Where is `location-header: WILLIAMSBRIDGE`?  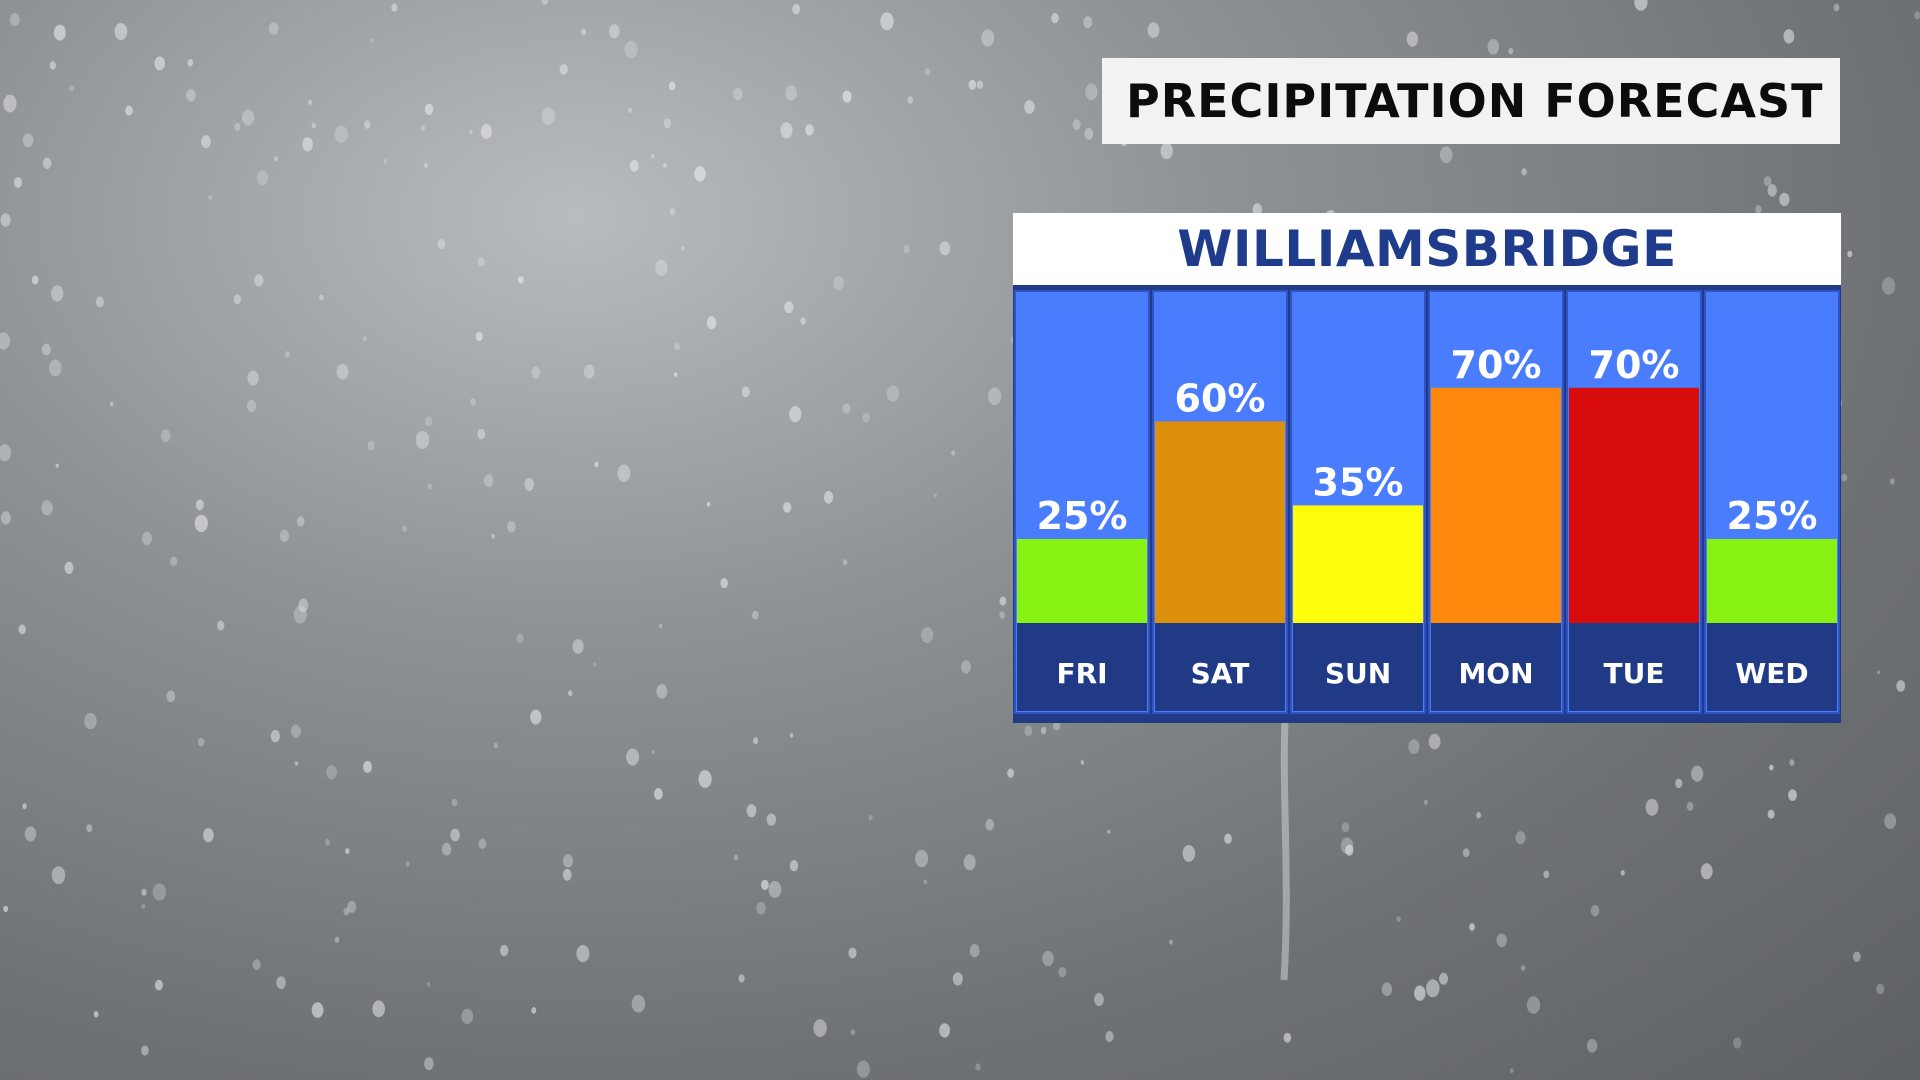 location-header: WILLIAMSBRIDGE is located at coordinates (1427, 249).